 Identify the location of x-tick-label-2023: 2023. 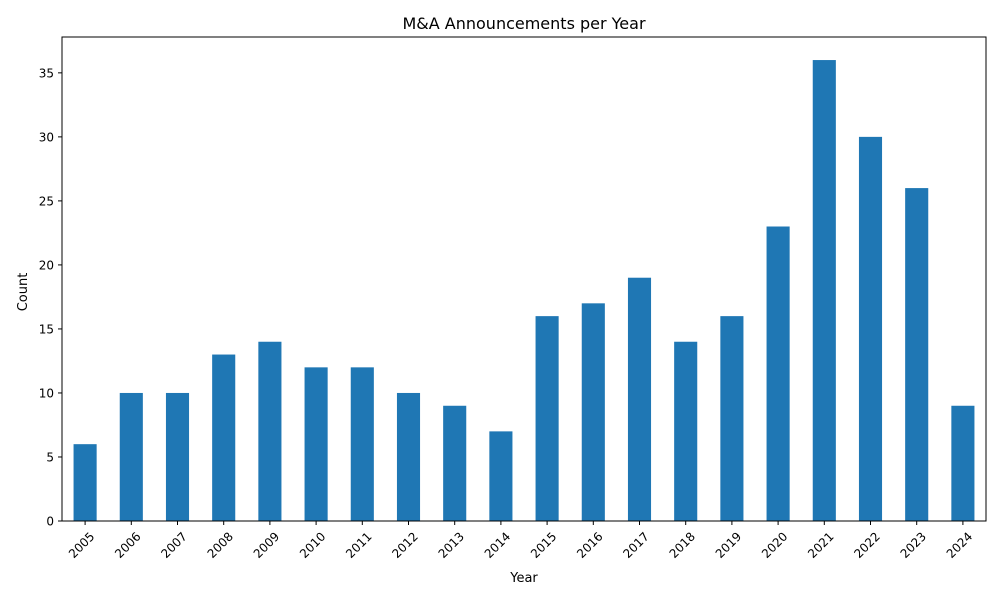
(913, 544).